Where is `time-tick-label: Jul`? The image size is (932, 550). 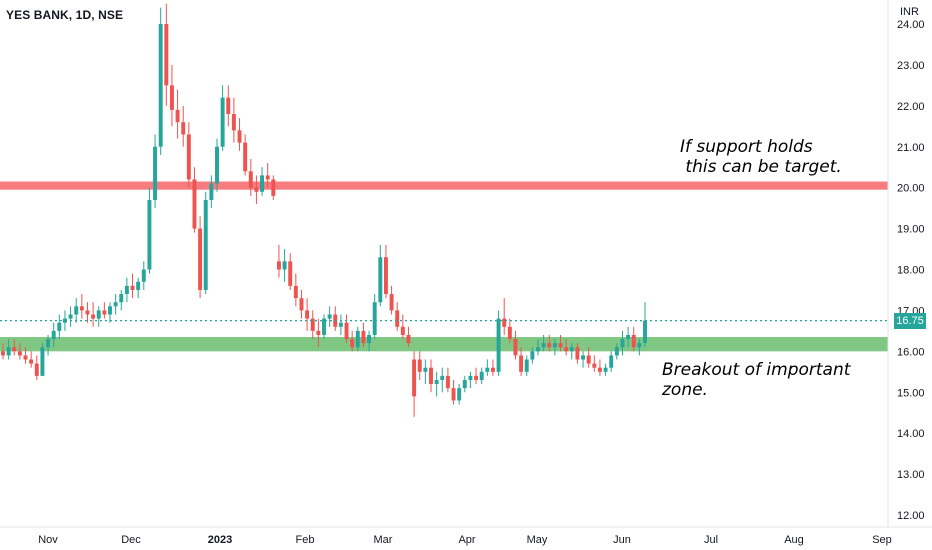
time-tick-label: Jul is located at coordinates (711, 540).